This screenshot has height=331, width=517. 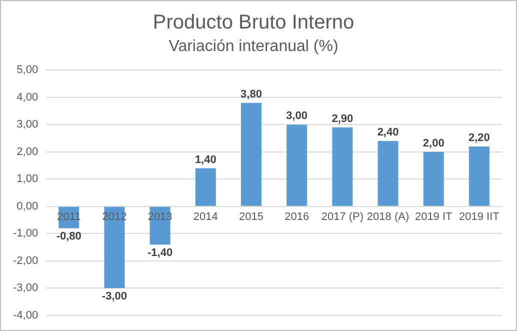 I want to click on data-label: 2,90, so click(x=343, y=118).